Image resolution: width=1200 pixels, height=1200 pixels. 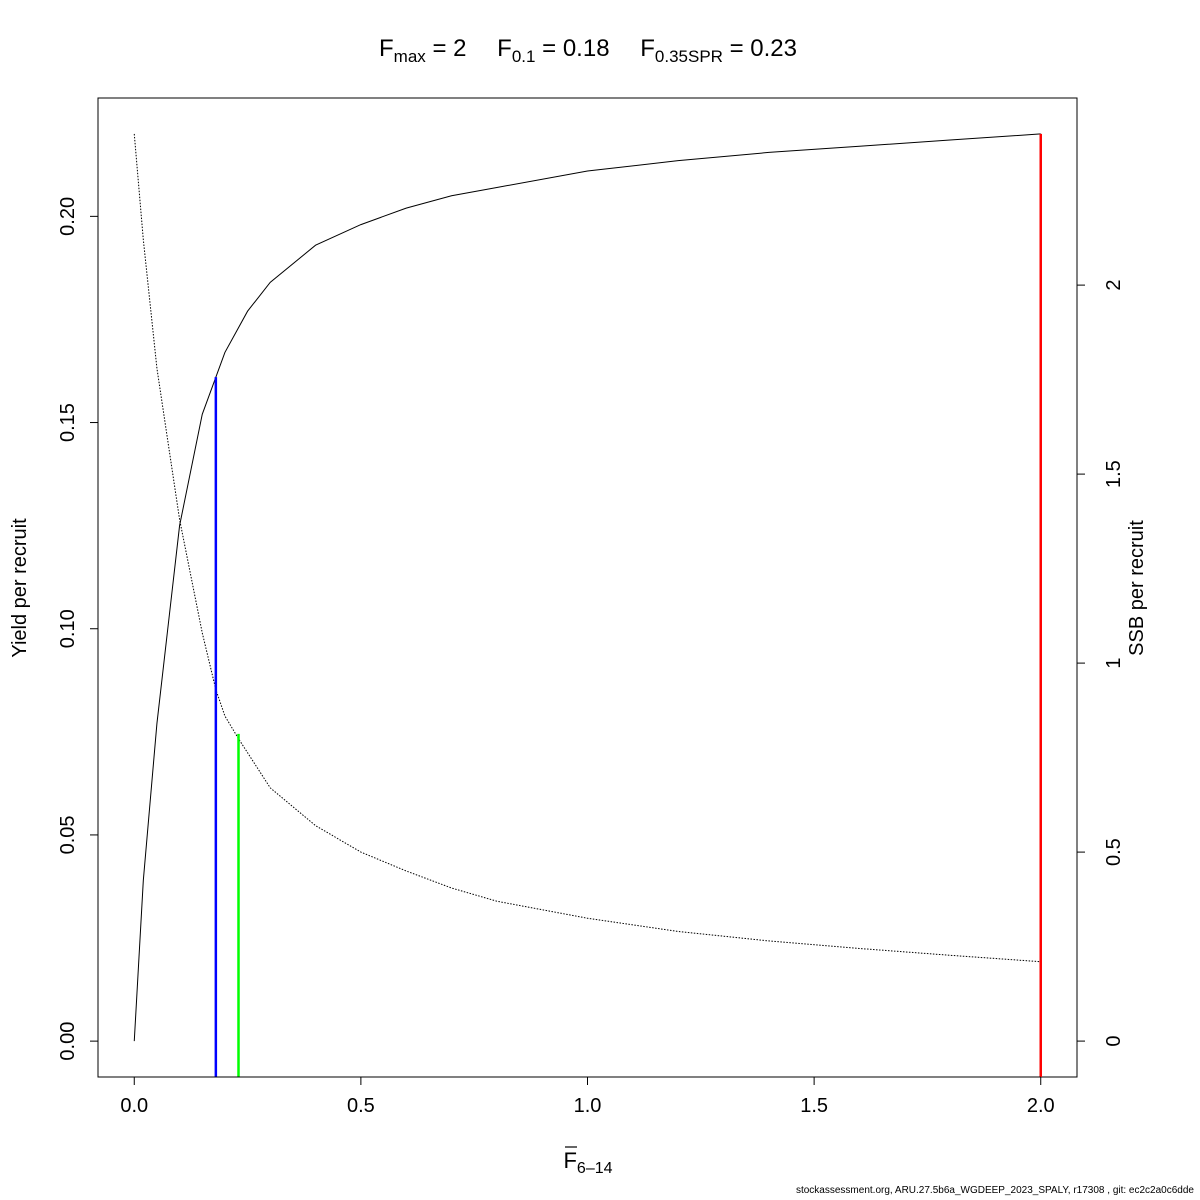 I want to click on x-axis-label-text: F6–14, so click(x=587, y=1162).